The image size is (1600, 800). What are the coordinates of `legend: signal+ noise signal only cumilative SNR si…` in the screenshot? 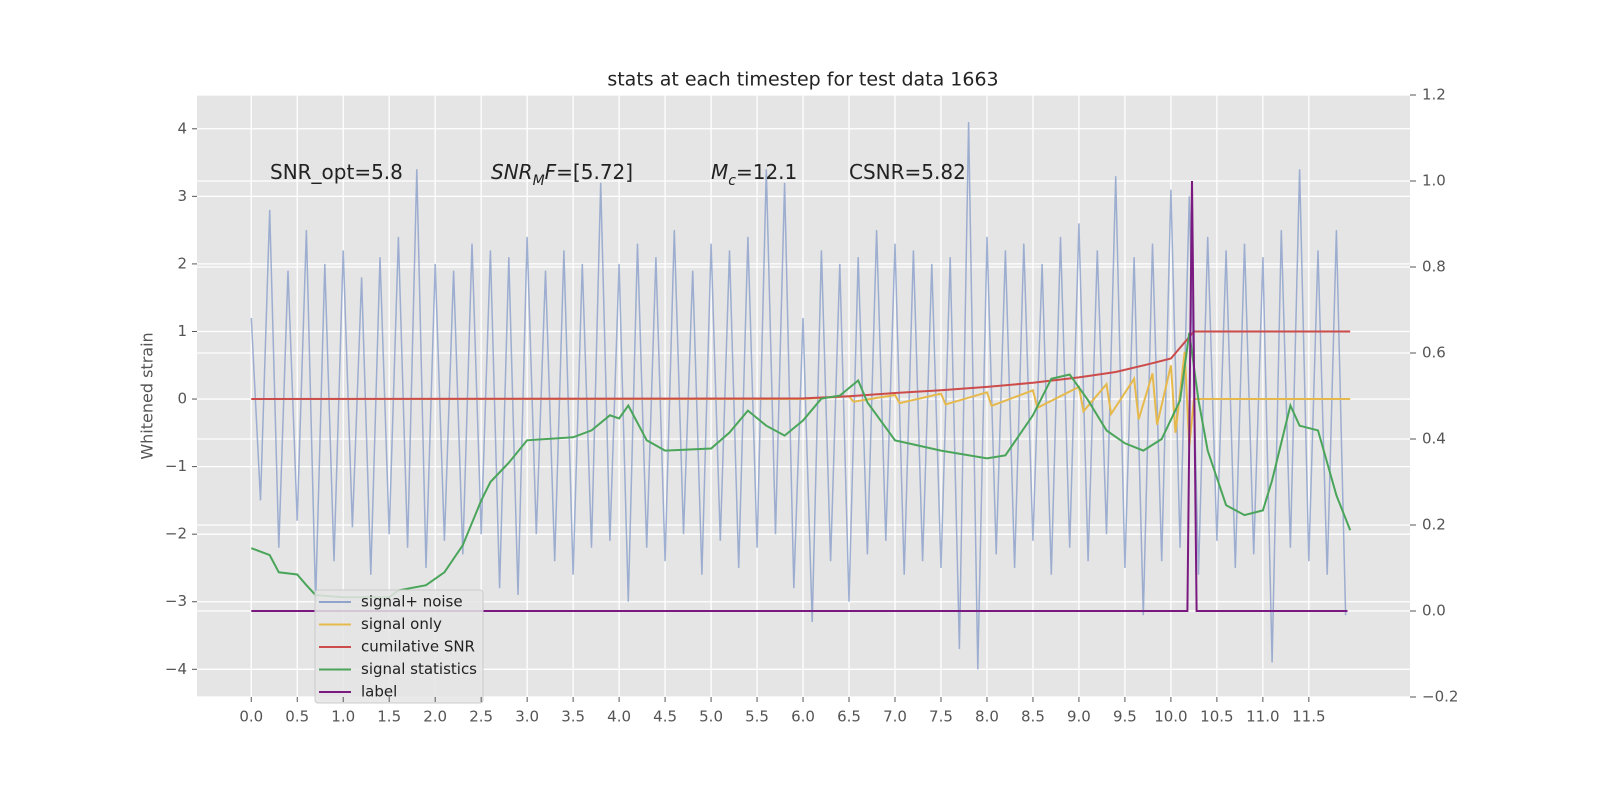 It's located at (399, 646).